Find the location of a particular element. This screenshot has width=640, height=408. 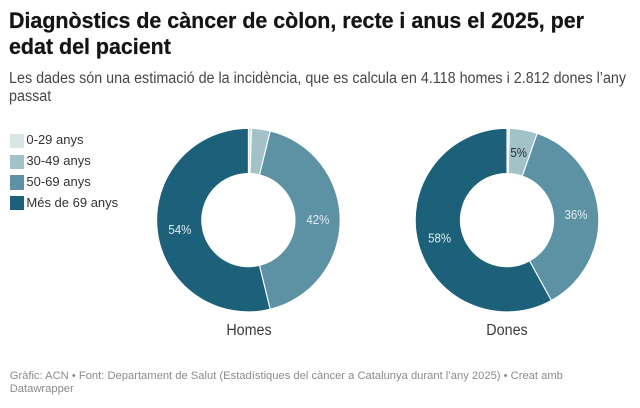

svg-text: 54% is located at coordinates (179, 229).